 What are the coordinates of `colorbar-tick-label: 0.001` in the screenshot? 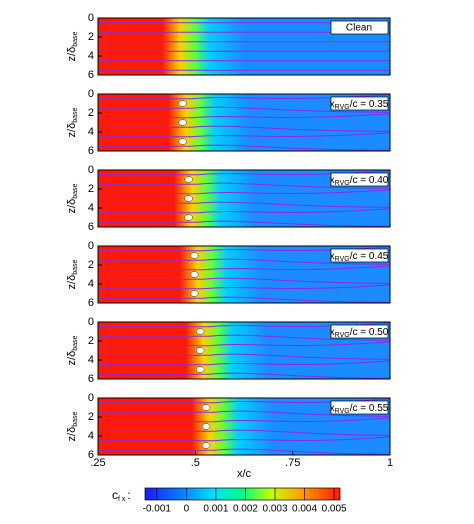 It's located at (215, 509).